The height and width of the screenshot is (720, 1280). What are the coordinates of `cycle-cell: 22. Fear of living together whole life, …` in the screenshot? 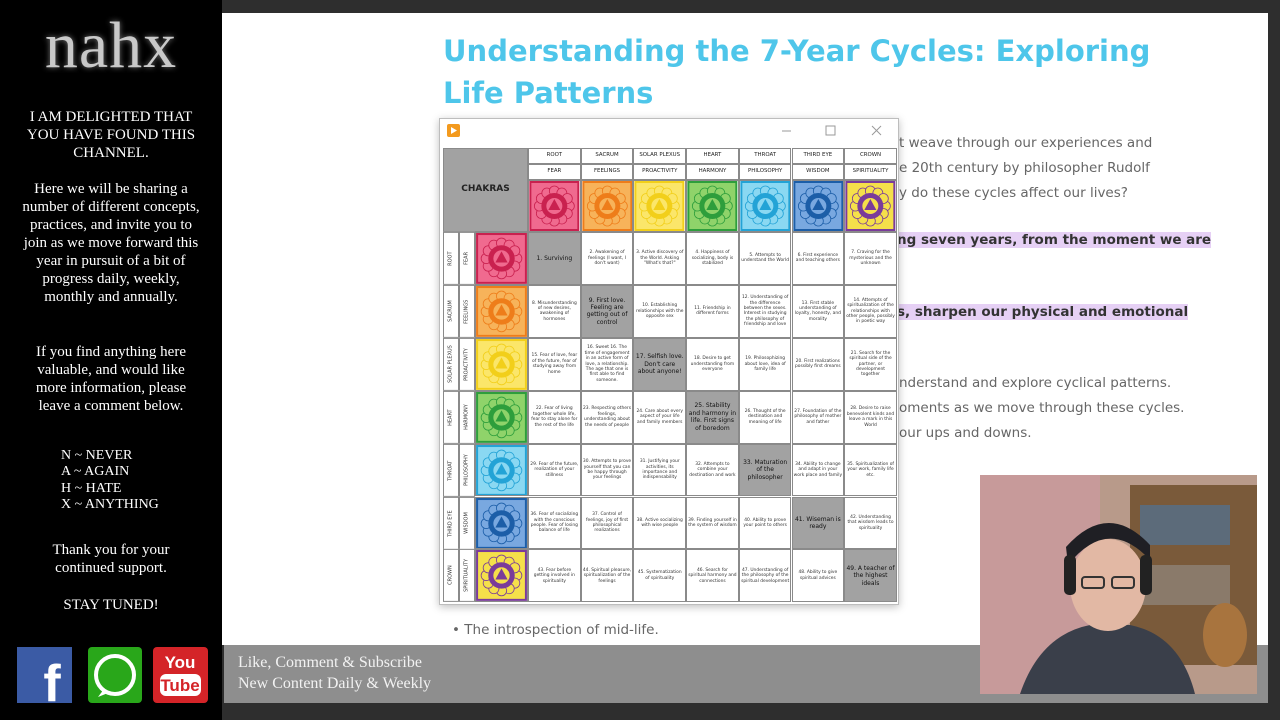 It's located at (554, 417).